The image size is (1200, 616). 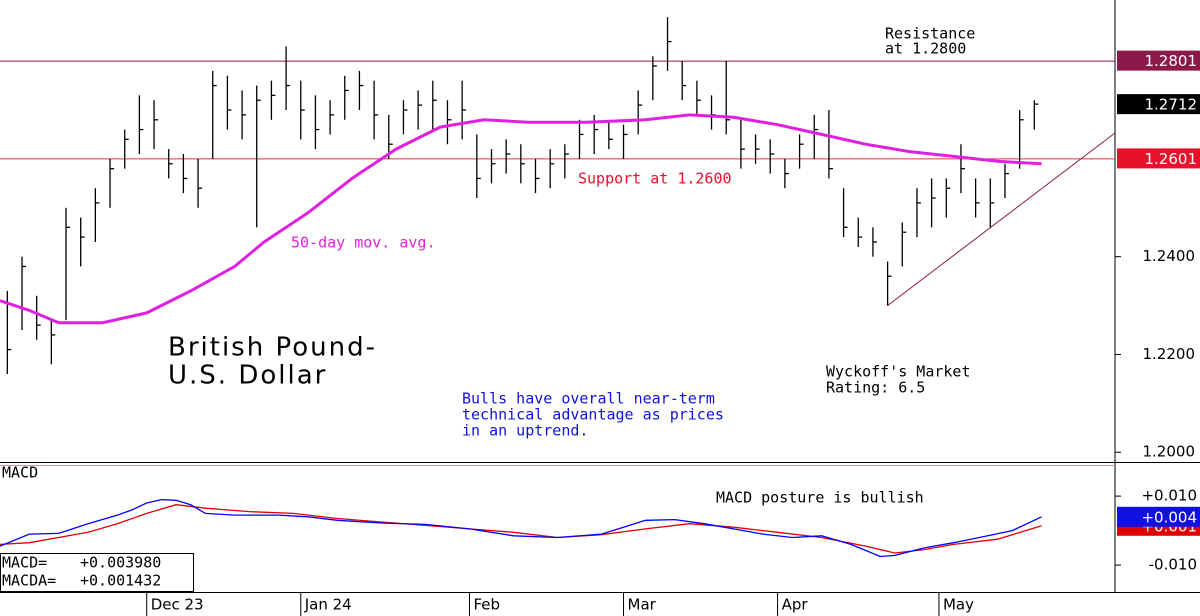 I want to click on annotation: at 1.2800, so click(x=925, y=49).